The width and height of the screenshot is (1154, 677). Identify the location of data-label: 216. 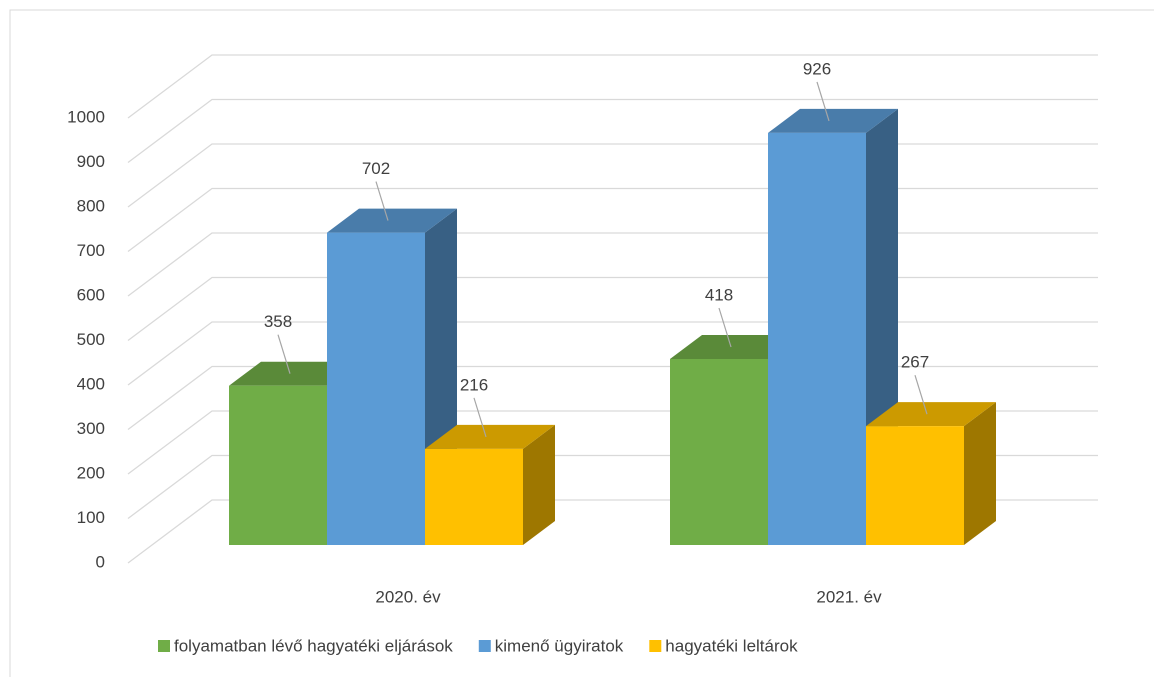
(474, 384).